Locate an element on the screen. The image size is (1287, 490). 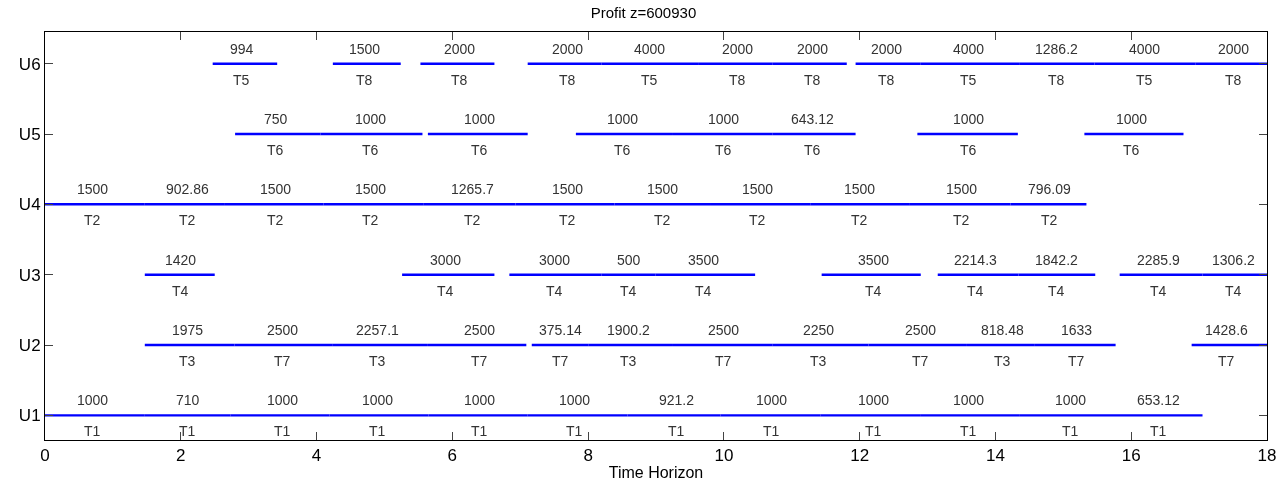
annotation: 1975 is located at coordinates (188, 330).